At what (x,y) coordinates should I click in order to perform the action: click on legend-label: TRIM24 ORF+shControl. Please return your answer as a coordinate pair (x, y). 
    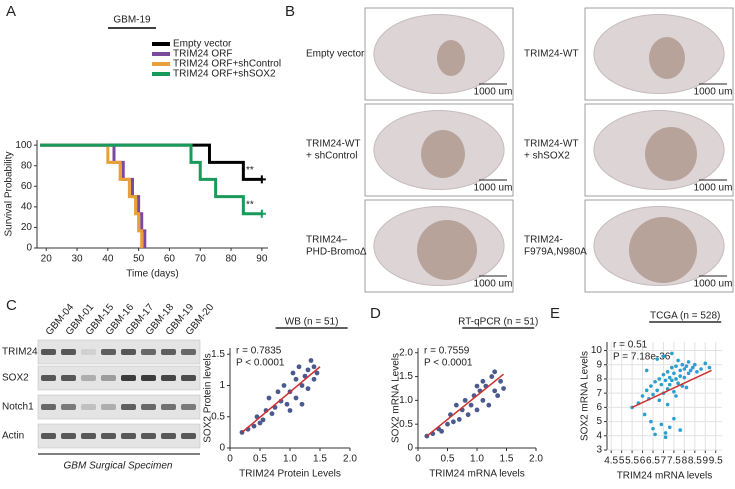
    Looking at the image, I should click on (227, 64).